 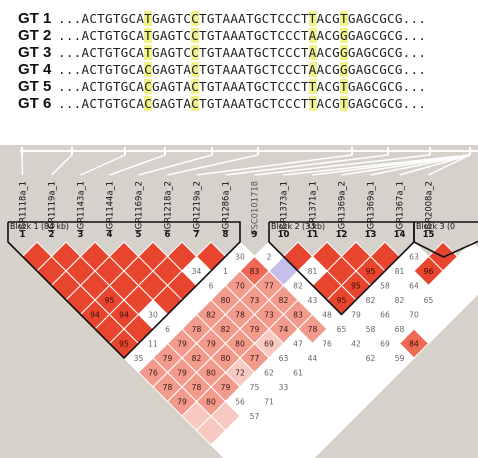 What do you see at coordinates (35, 69) in the screenshot?
I see `row-label: GT 4` at bounding box center [35, 69].